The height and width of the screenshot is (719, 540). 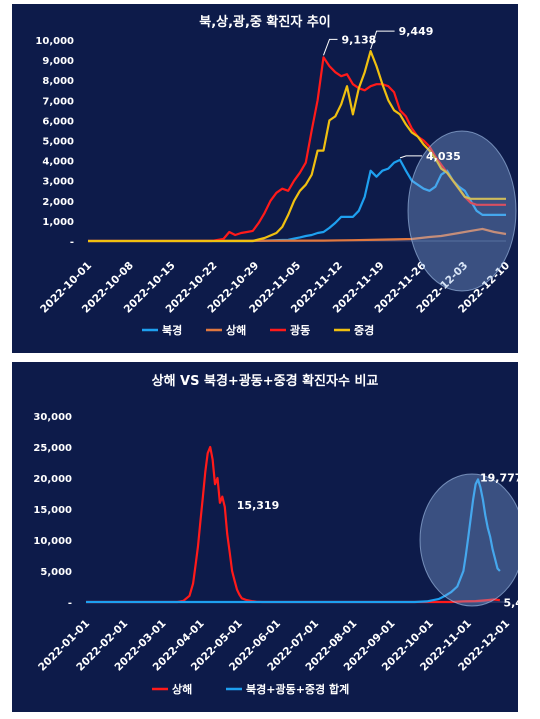 What do you see at coordinates (52, 479) in the screenshot?
I see `y-tick-label: 20,000` at bounding box center [52, 479].